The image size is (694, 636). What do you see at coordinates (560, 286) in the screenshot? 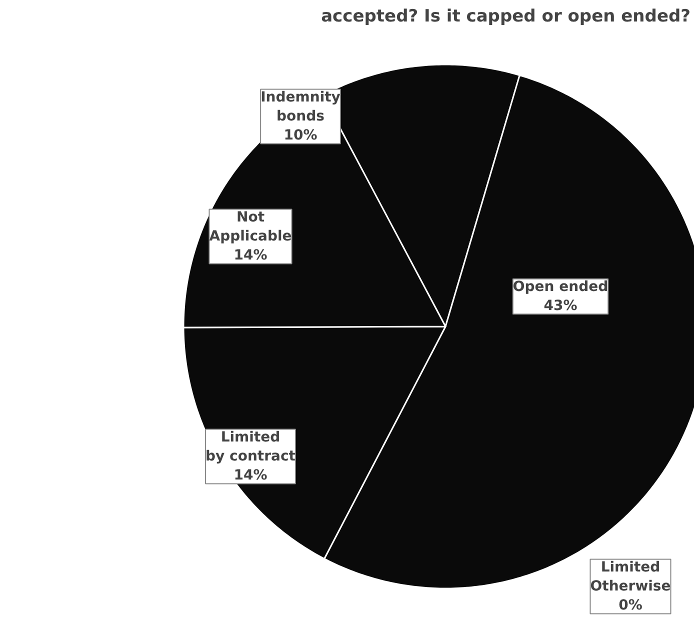
I see `slice-label: Open ended` at bounding box center [560, 286].